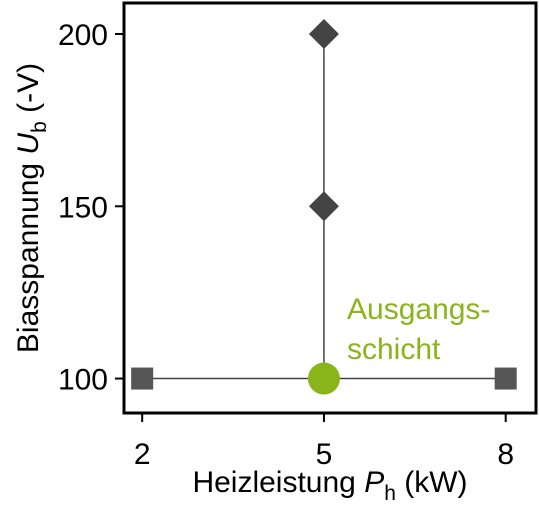 This screenshot has width=539, height=507. I want to click on x-tick-label-2: 2, so click(142, 454).